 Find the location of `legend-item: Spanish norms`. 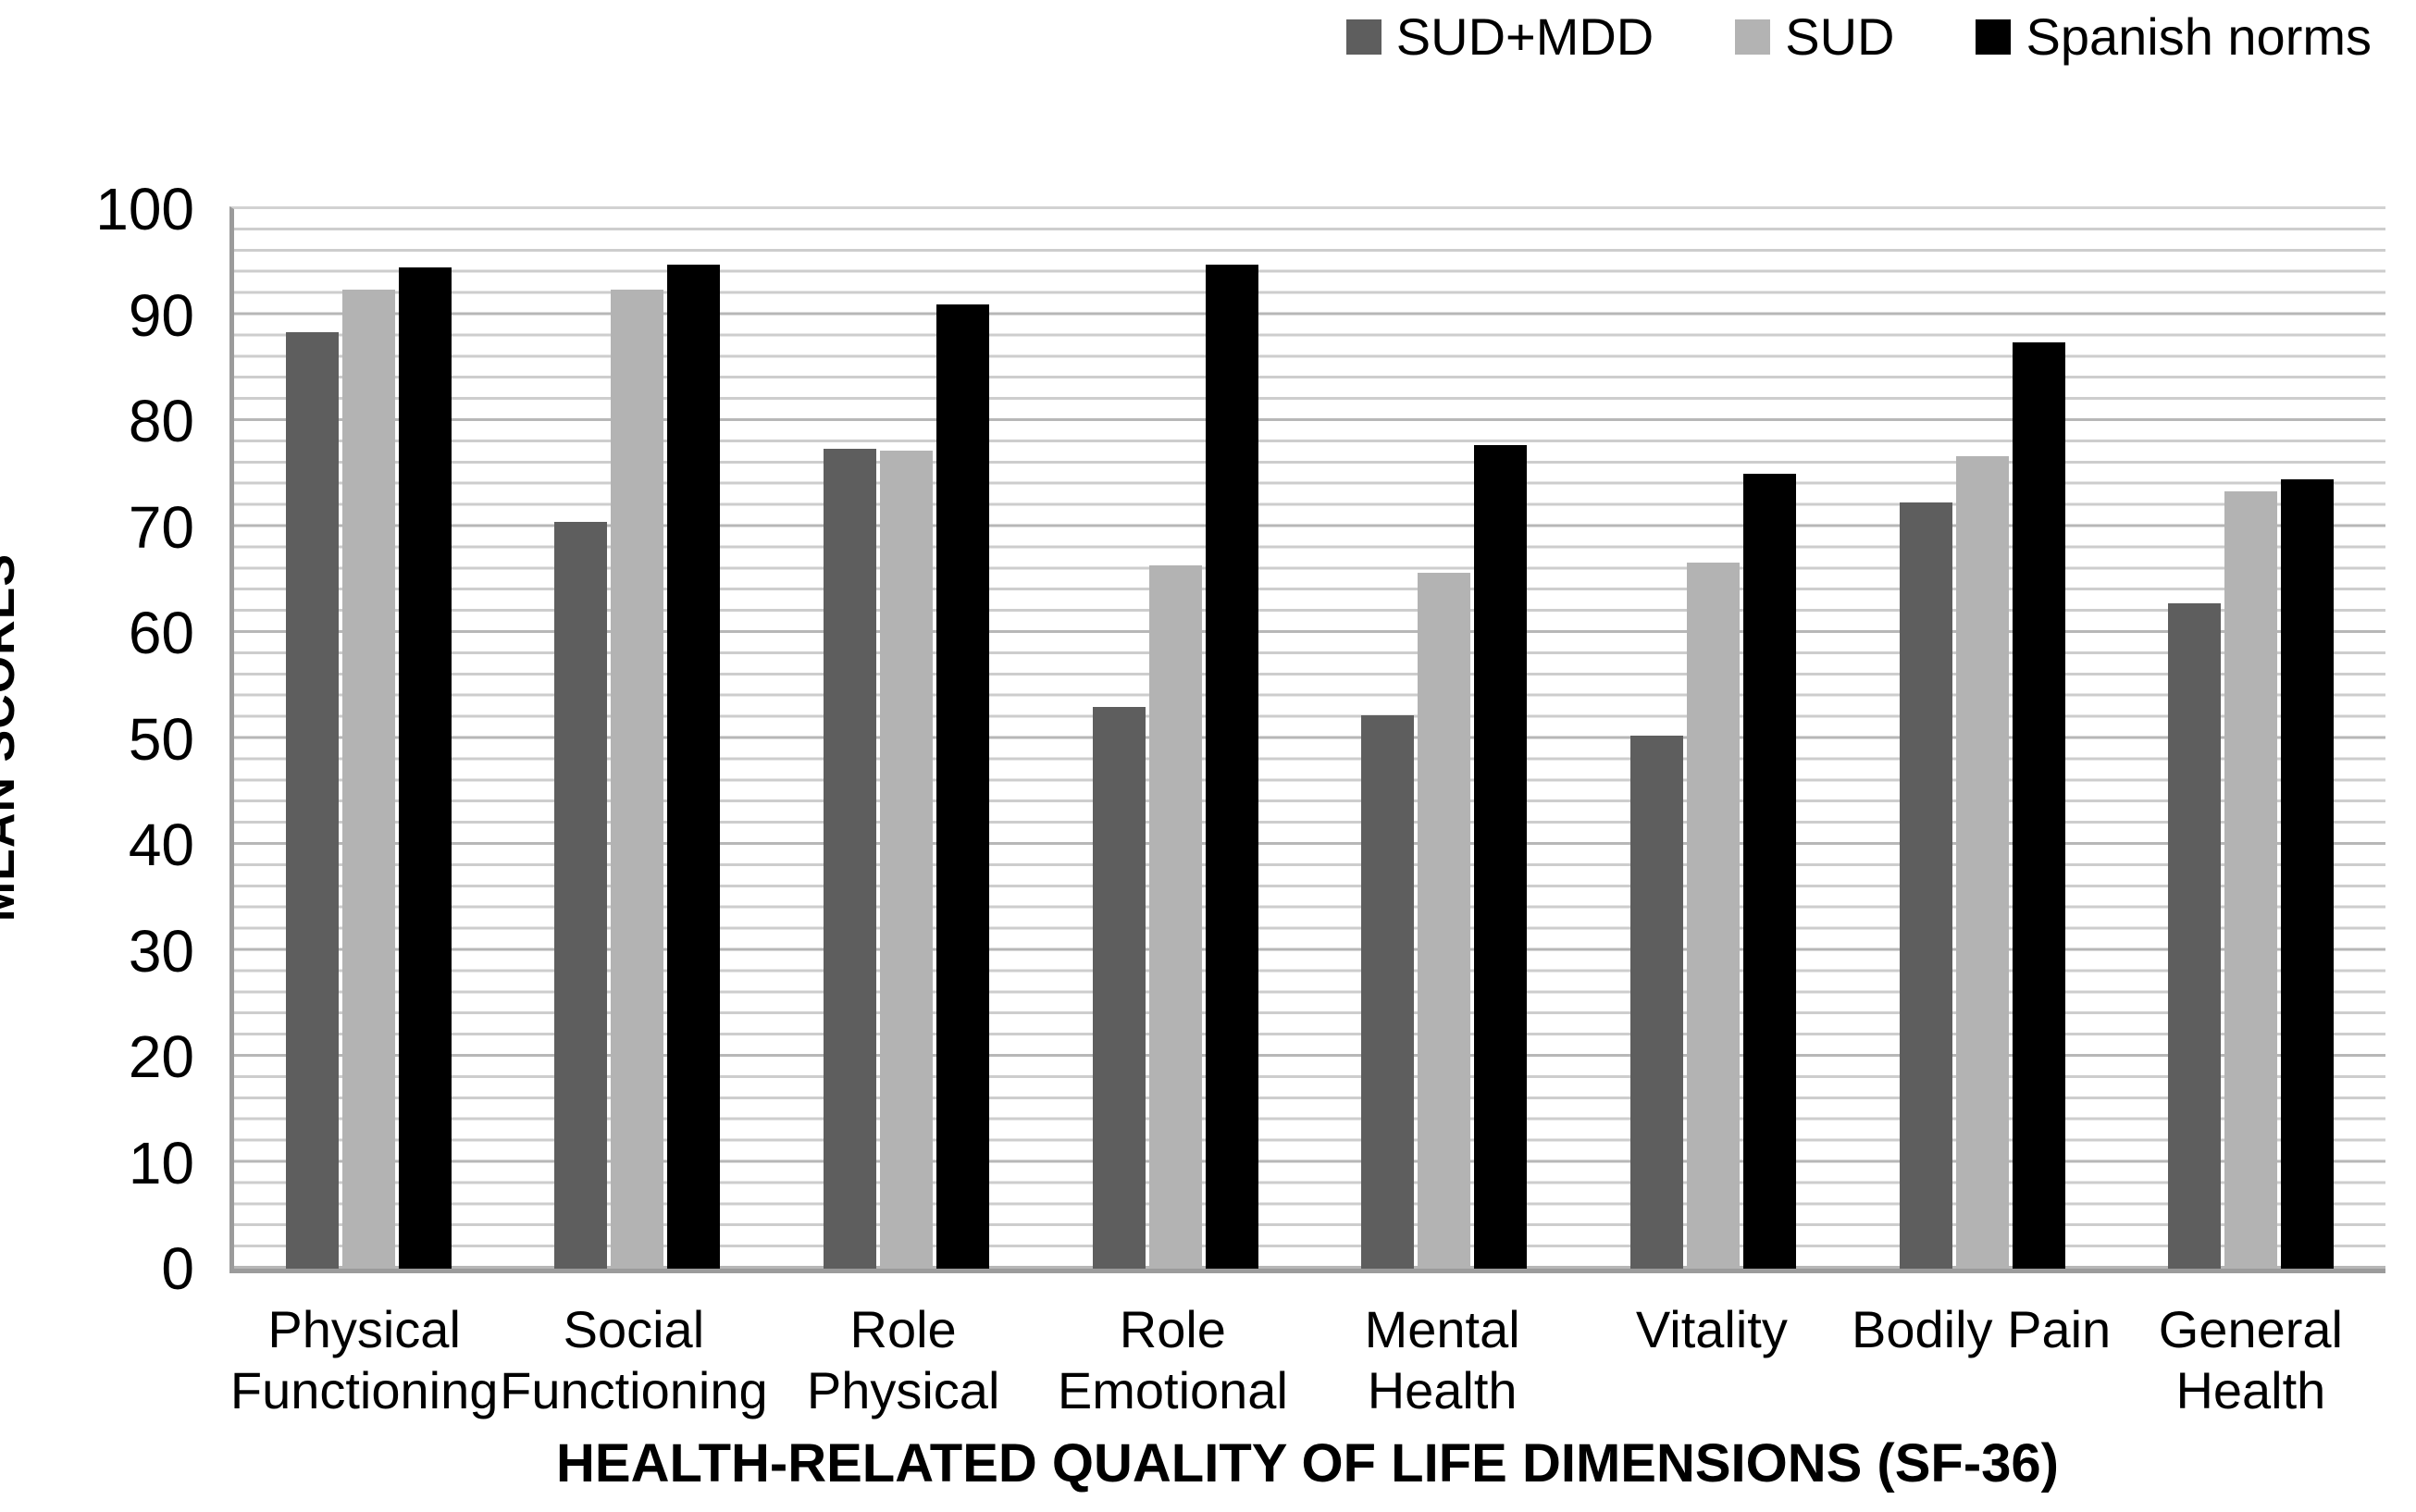

legend-item: Spanish norms is located at coordinates (2174, 37).